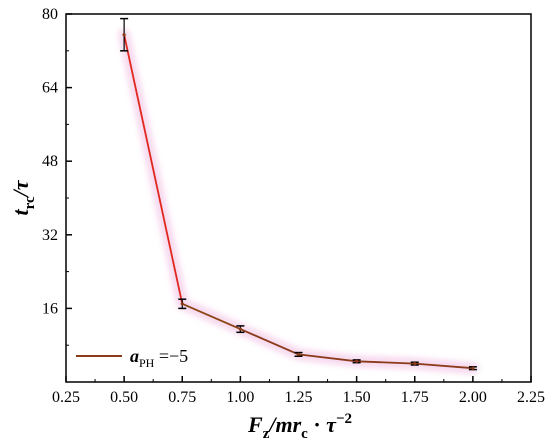 This screenshot has height=446, width=550. Describe the element at coordinates (50, 88) in the screenshot. I see `y-tick-label-3: 64` at that location.